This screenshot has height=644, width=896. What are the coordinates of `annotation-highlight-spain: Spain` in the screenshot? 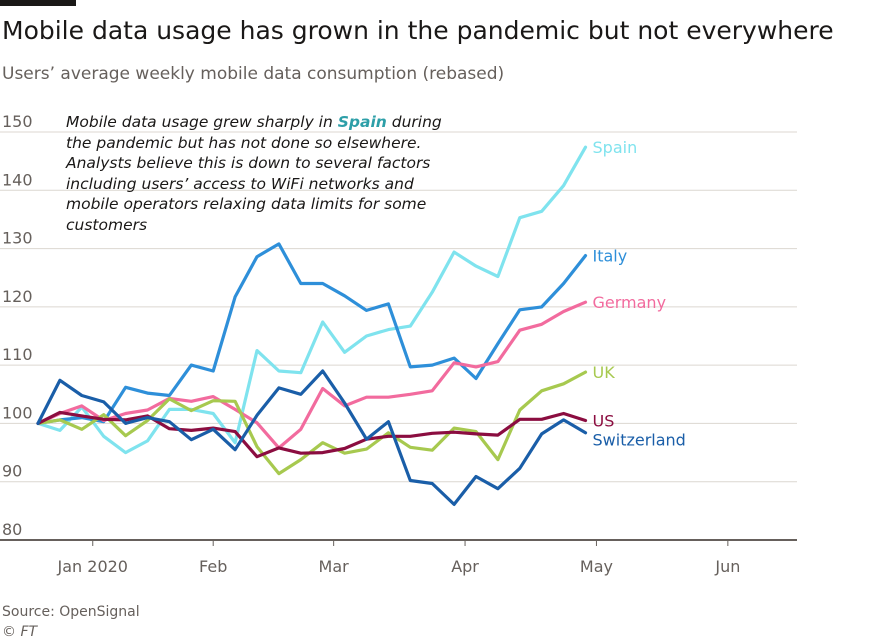 It's located at (362, 122).